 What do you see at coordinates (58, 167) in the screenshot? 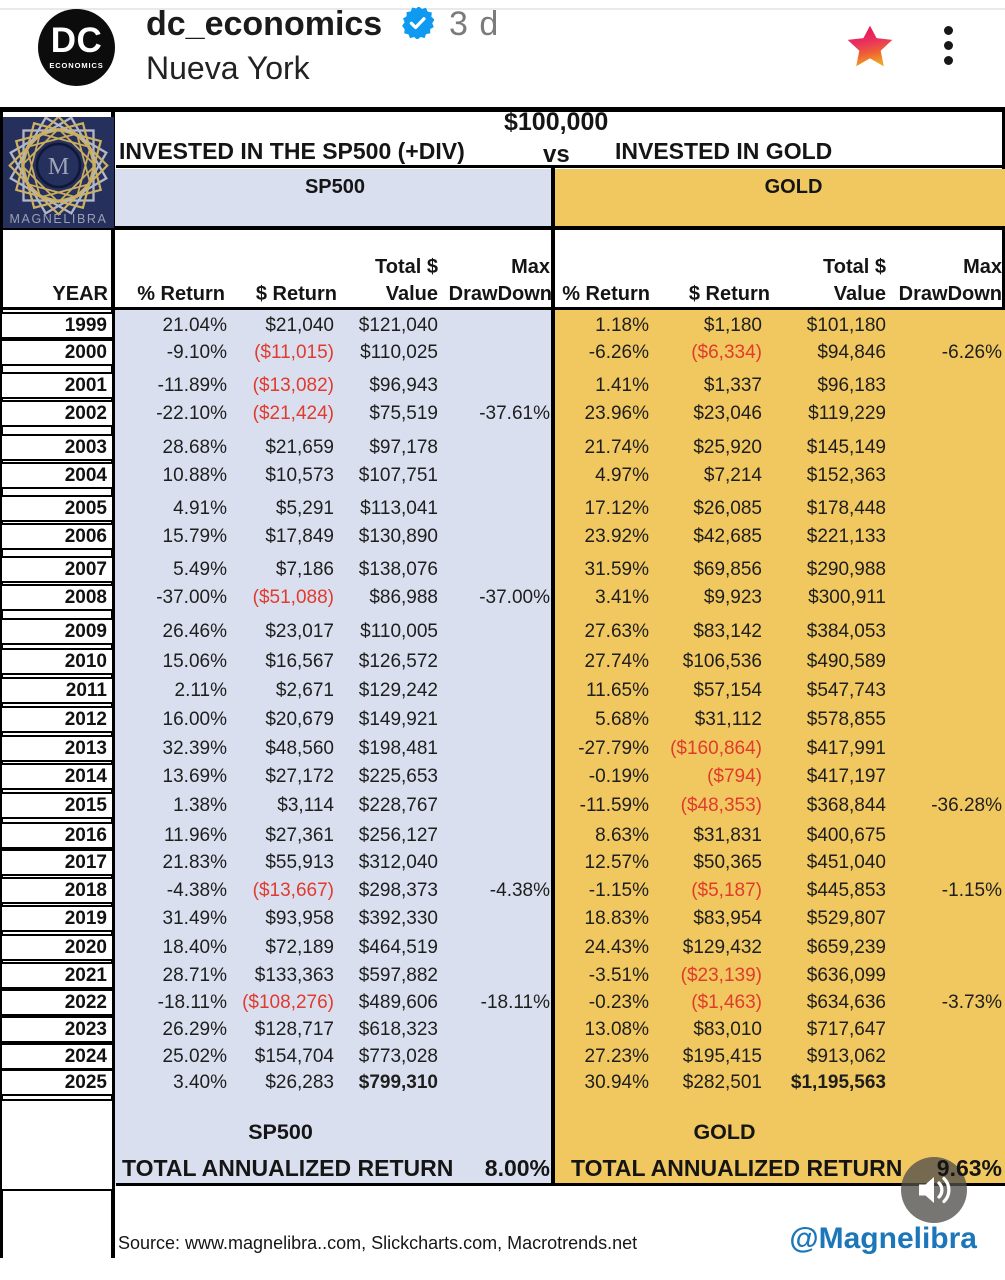
I see `svg-text: M` at bounding box center [58, 167].